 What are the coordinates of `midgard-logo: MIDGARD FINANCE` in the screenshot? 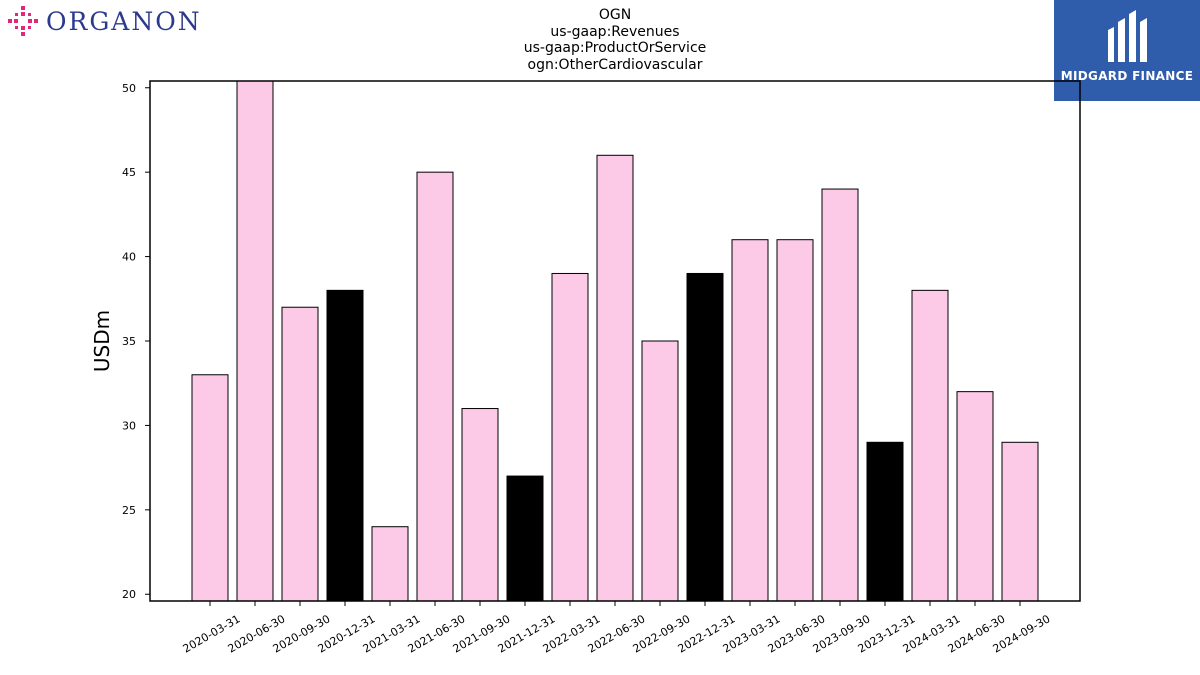 It's located at (1127, 50).